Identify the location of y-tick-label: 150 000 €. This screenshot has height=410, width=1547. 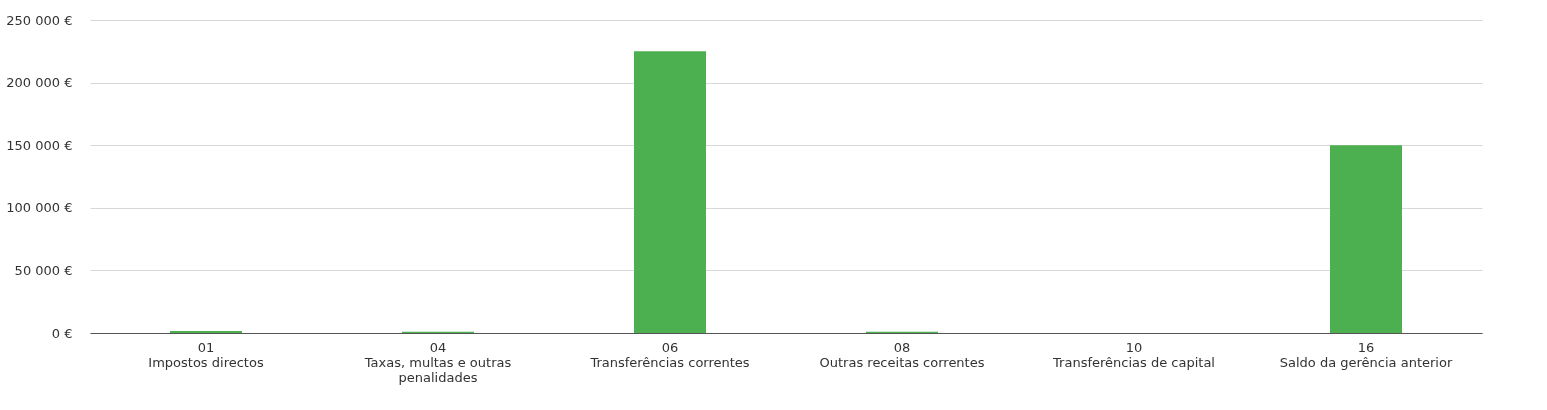
(39, 145).